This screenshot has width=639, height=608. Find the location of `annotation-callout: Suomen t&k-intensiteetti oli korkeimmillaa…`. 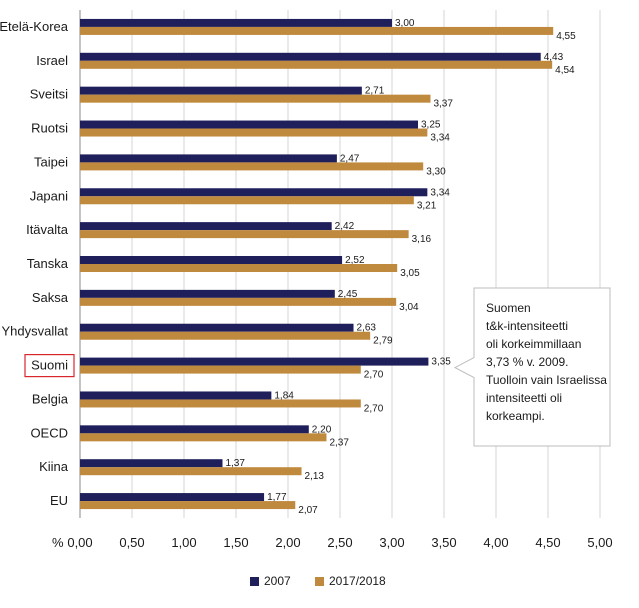

annotation-callout: Suomen t&k-intensiteetti oli korkeimmillaa… is located at coordinates (532, 367).